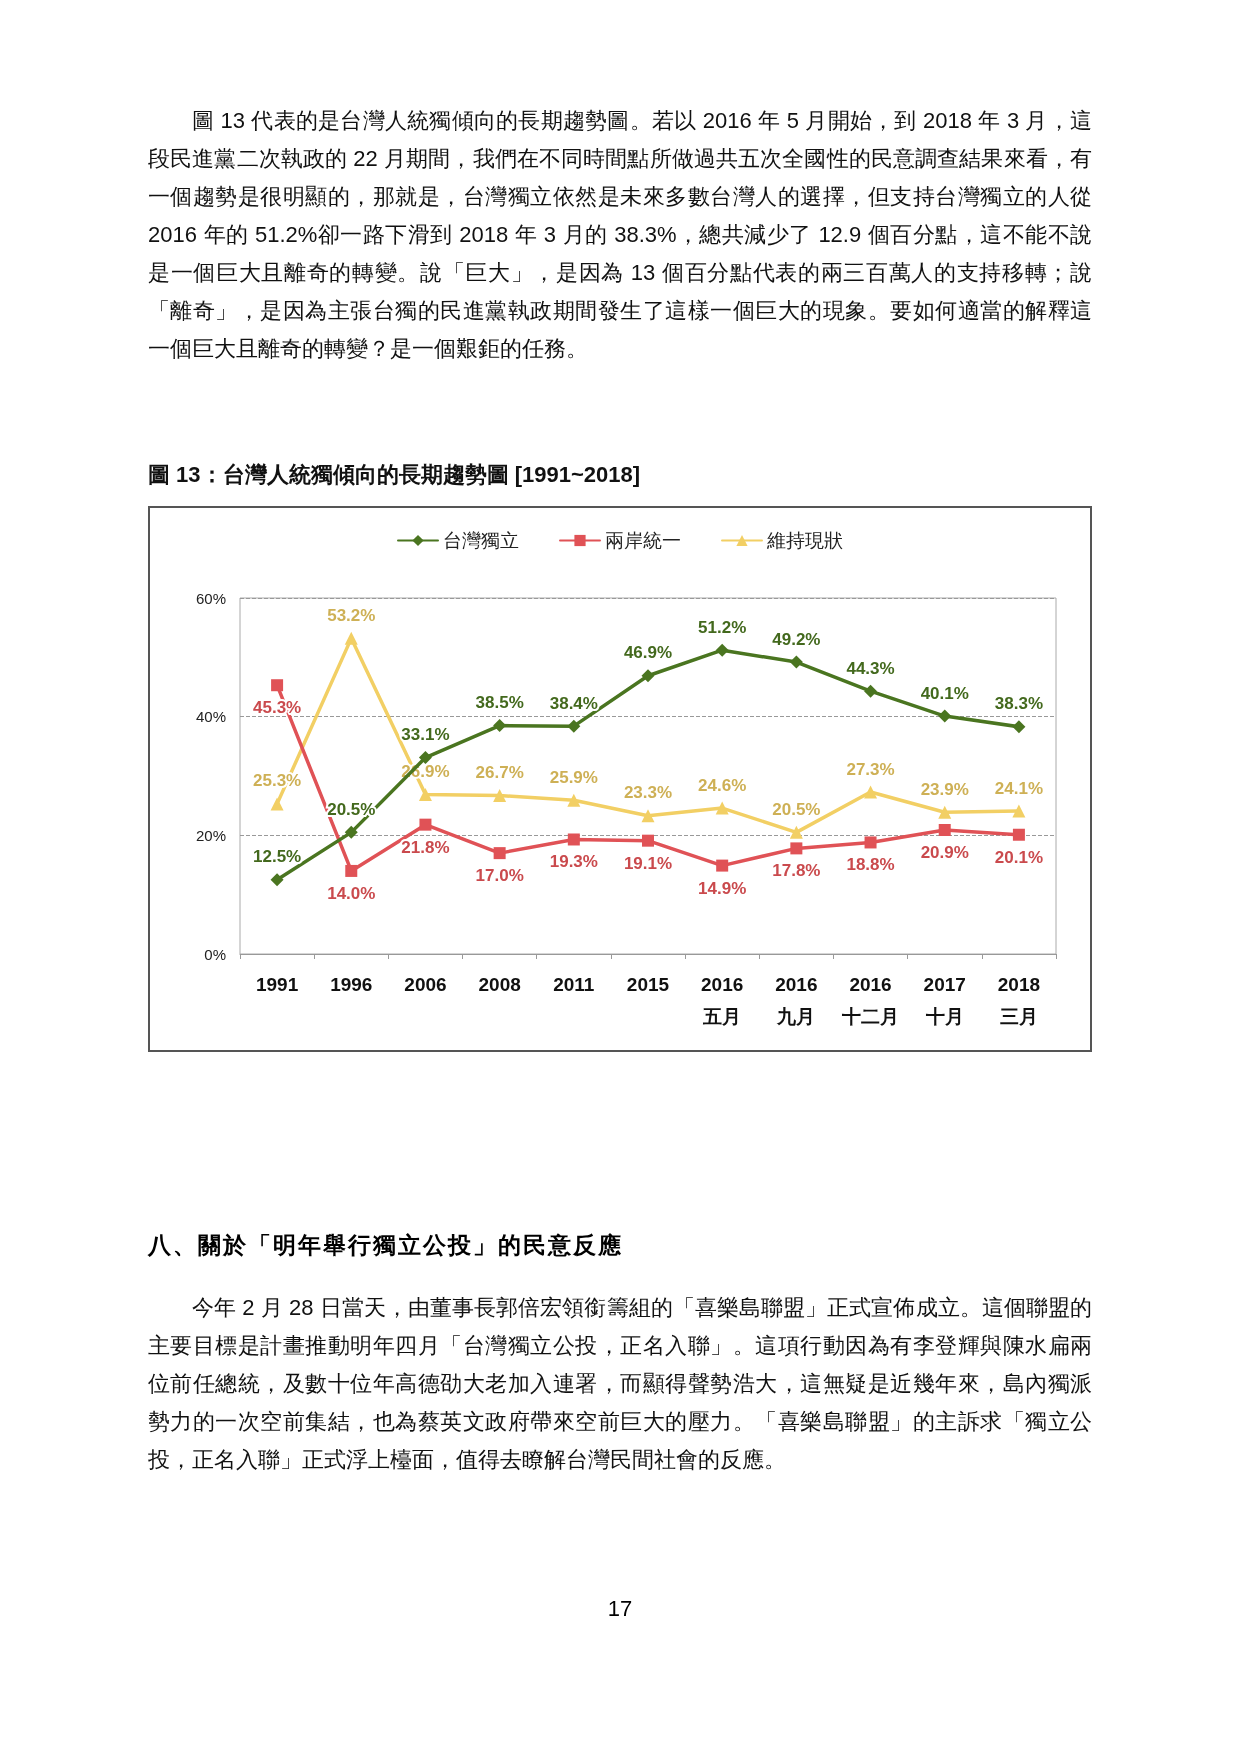 Image resolution: width=1240 pixels, height=1754 pixels. Describe the element at coordinates (351, 984) in the screenshot. I see `x-tick-label: 1996` at that location.